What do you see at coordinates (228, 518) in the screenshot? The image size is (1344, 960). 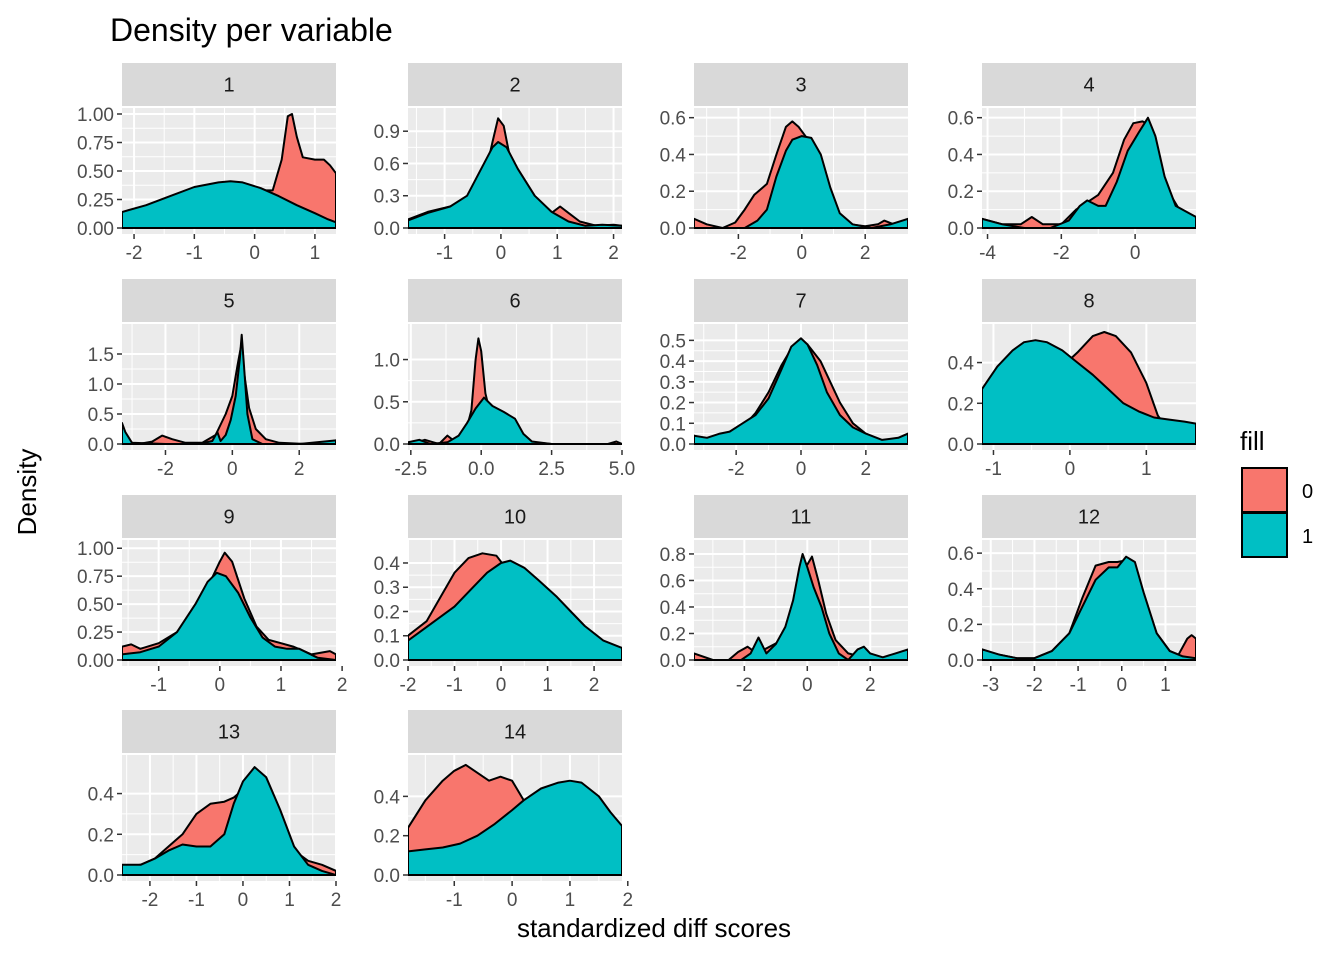 I see `facet-strip-label: 9` at bounding box center [228, 518].